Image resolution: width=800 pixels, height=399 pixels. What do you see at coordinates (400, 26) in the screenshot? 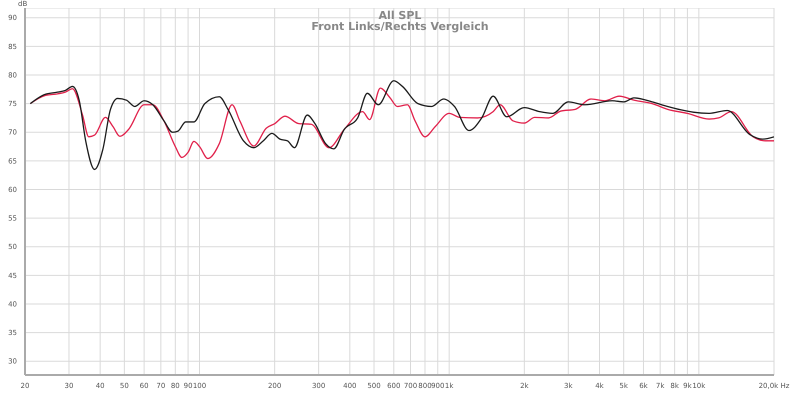
I see `text: Front Links/Rechts Vergleich` at bounding box center [400, 26].